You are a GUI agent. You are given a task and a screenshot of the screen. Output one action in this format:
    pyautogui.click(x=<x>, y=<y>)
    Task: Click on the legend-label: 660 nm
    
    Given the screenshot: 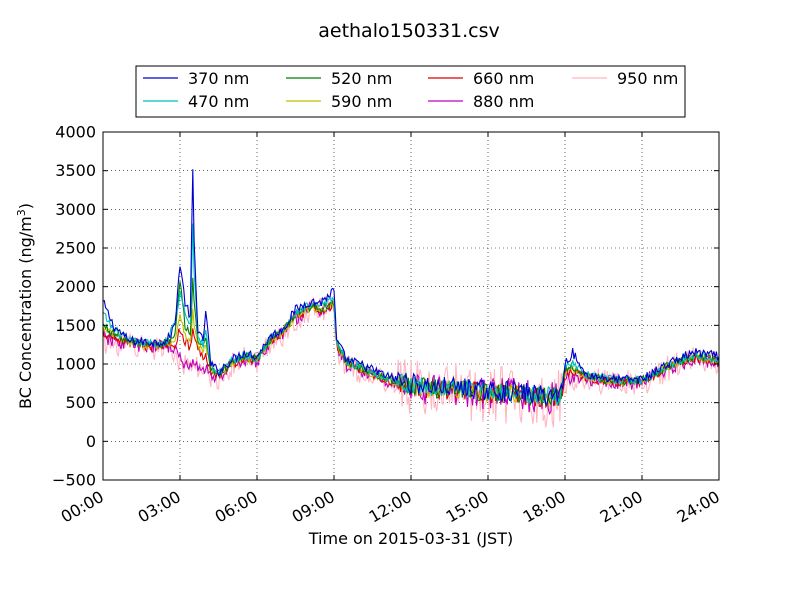 What is the action you would take?
    pyautogui.click(x=503, y=78)
    